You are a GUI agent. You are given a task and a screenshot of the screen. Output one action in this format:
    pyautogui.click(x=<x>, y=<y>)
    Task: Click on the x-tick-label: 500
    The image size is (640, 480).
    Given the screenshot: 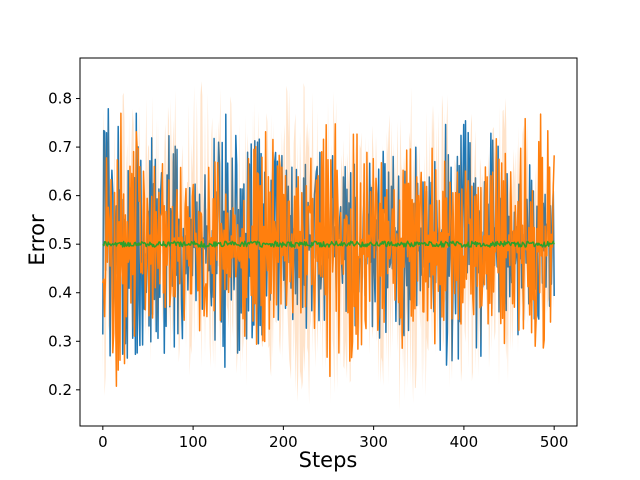 What is the action you would take?
    pyautogui.click(x=554, y=442)
    